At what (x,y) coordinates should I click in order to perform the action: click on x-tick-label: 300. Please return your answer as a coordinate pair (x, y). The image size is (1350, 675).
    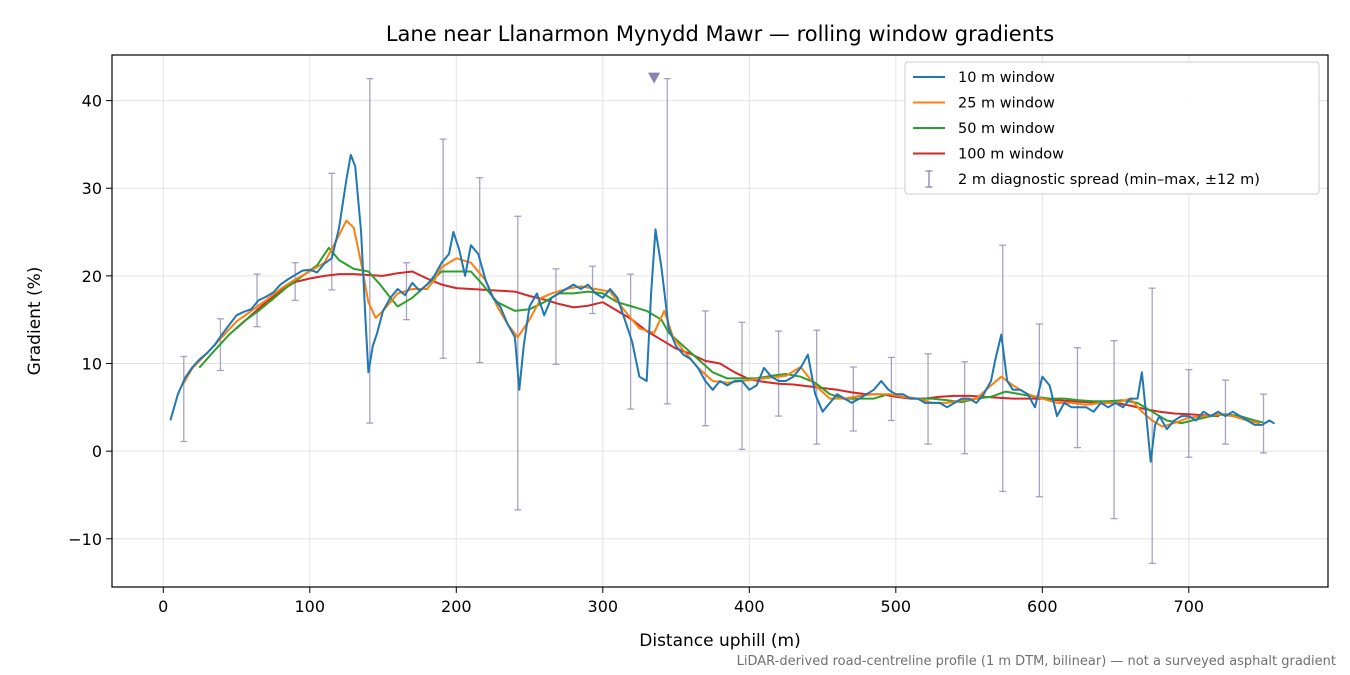
    Looking at the image, I should click on (603, 606).